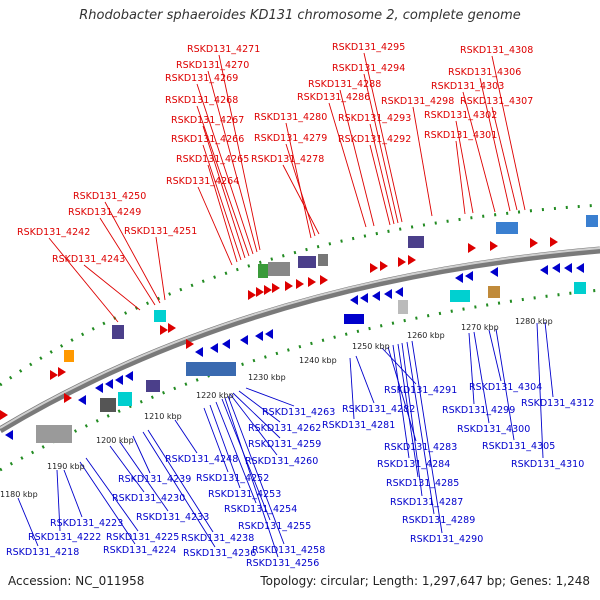  I want to click on gene-label: RSKD131_4278, so click(287, 159).